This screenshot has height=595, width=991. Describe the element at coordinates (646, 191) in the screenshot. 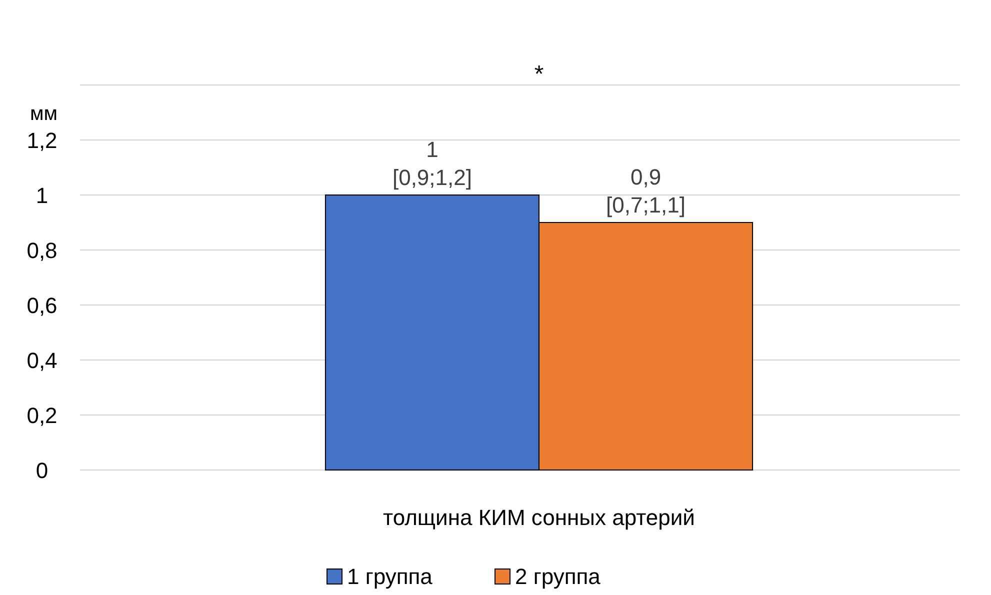

I see `data-label: 0,9 [0,7;1,1]` at that location.